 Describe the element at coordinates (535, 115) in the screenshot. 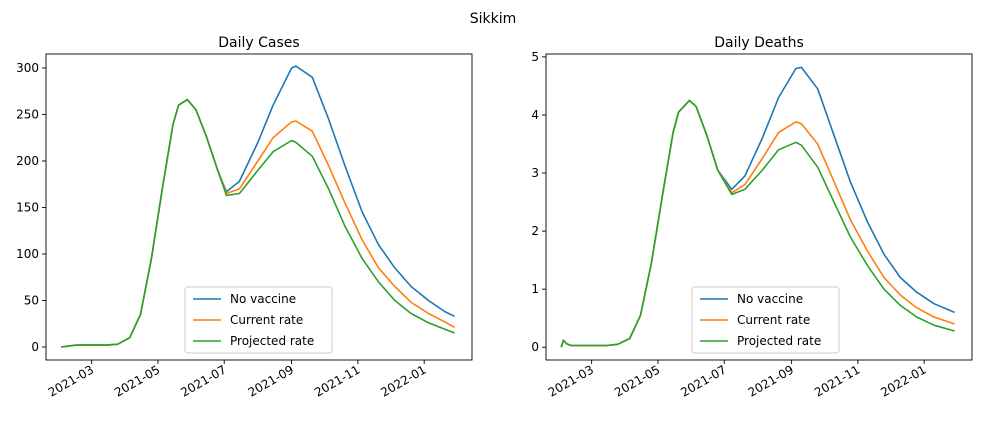

I see `y-tick-label: 4` at that location.